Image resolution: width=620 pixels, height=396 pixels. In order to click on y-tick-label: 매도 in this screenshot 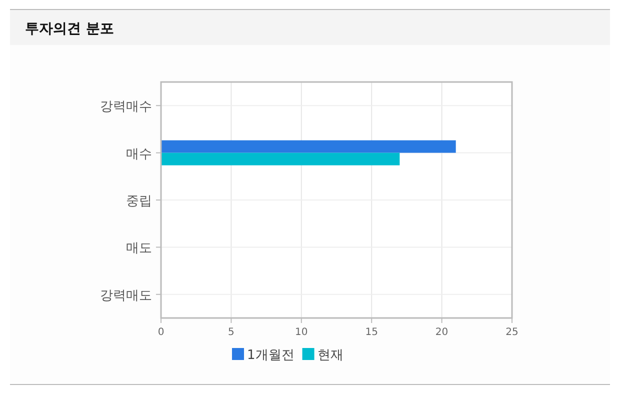, I will do `click(139, 248)`.